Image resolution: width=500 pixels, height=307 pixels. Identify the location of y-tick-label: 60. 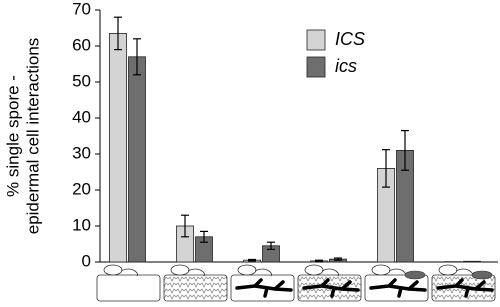
(81, 44).